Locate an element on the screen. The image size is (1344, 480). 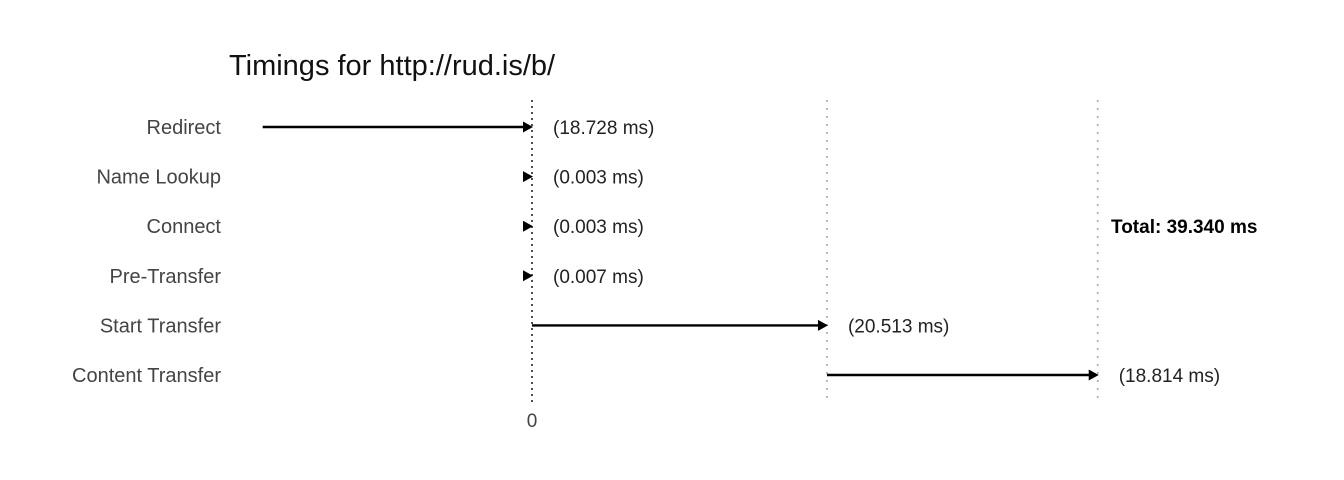
timing-row: Pre-Transfer (0.007 ms) is located at coordinates (376, 277).